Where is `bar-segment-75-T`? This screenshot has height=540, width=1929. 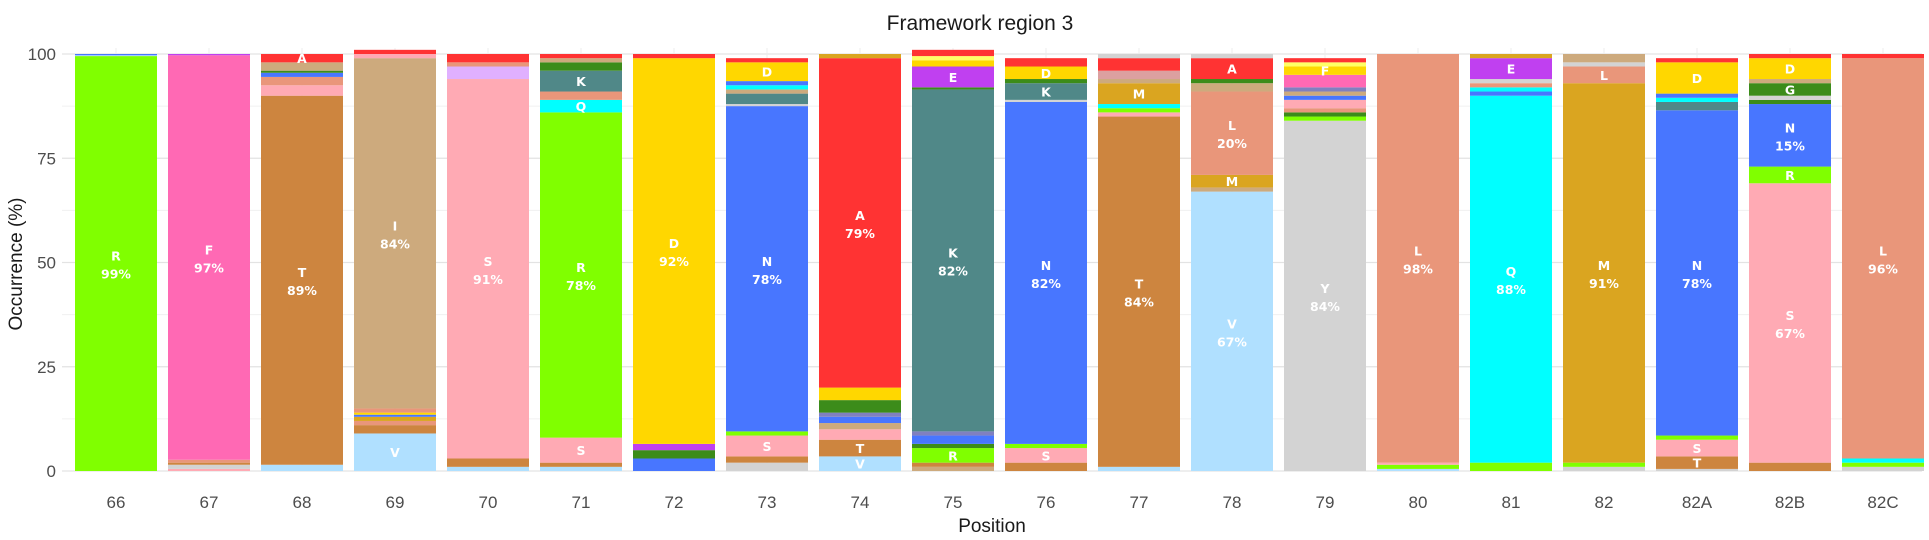
bar-segment-75-T is located at coordinates (953, 464).